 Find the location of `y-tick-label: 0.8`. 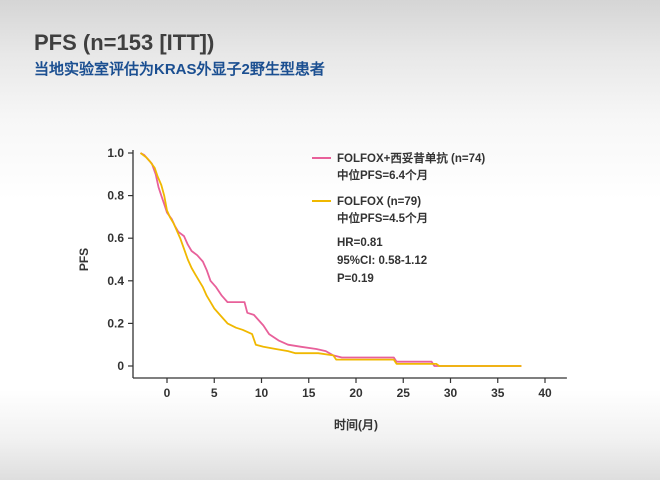

y-tick-label: 0.8 is located at coordinates (115, 196).